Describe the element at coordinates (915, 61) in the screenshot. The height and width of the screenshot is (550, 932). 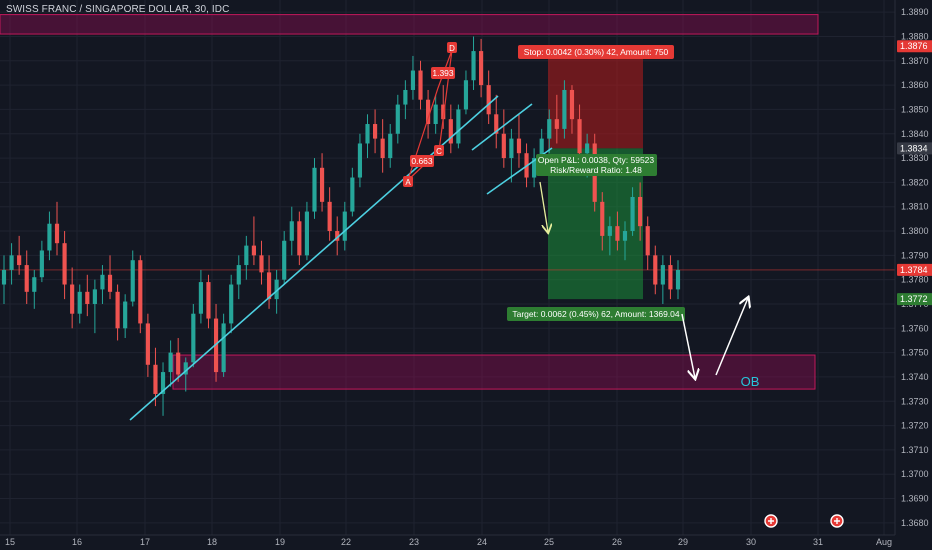
I see `price-tick-label: 1.3870` at that location.